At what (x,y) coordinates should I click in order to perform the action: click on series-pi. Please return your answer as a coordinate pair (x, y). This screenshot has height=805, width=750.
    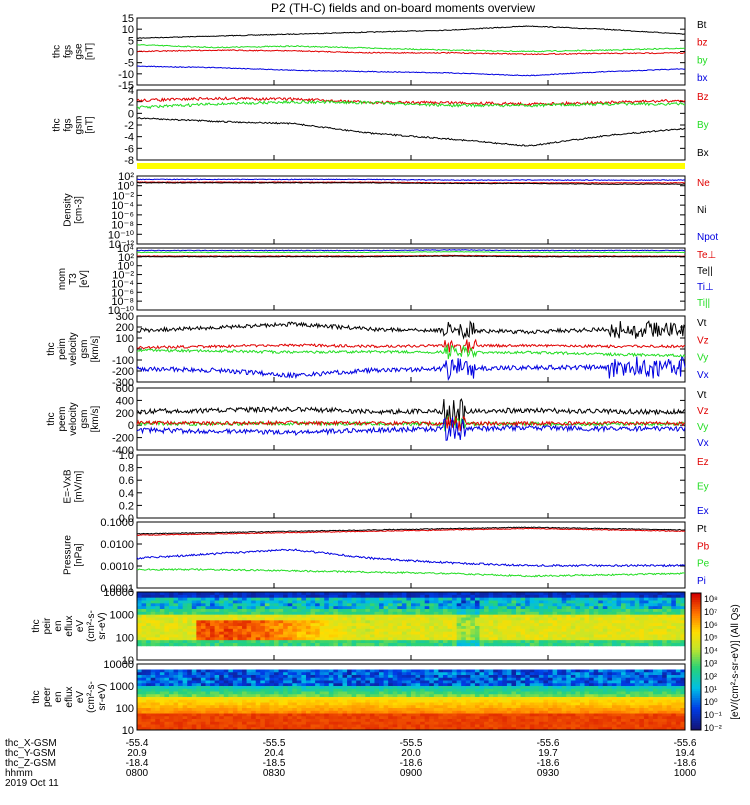
    Looking at the image, I should click on (411, 557).